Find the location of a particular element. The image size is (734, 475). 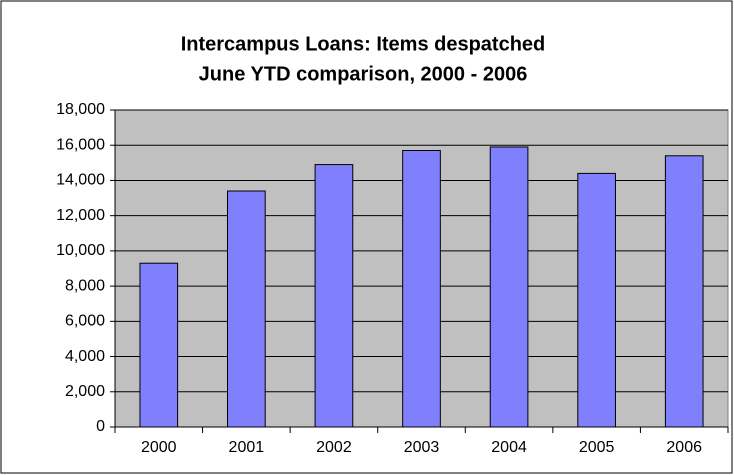

y-tick-label: 12,000 is located at coordinates (80, 215).